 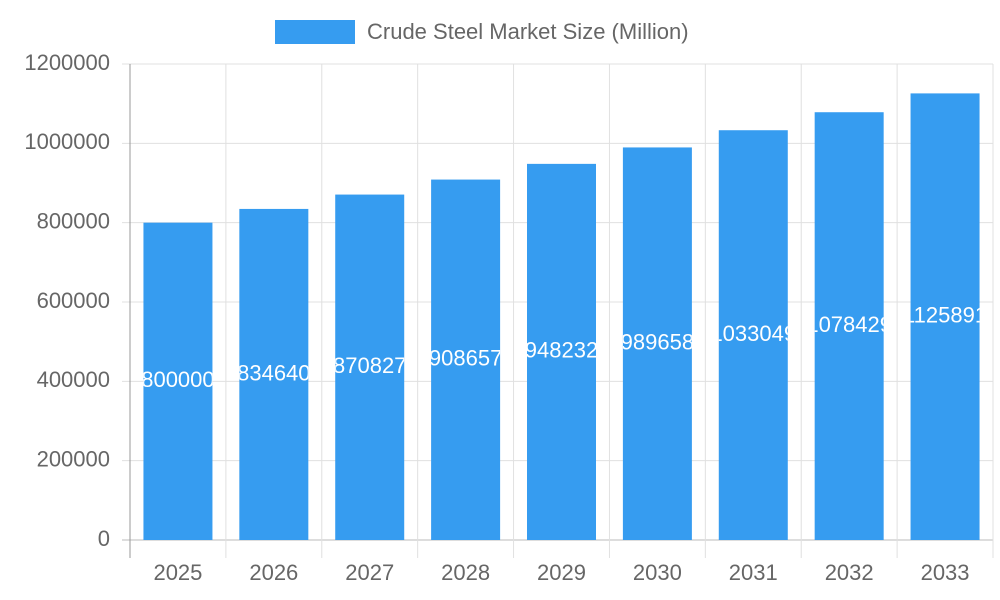 What do you see at coordinates (67, 62) in the screenshot?
I see `y-tick-label: 1200000` at bounding box center [67, 62].